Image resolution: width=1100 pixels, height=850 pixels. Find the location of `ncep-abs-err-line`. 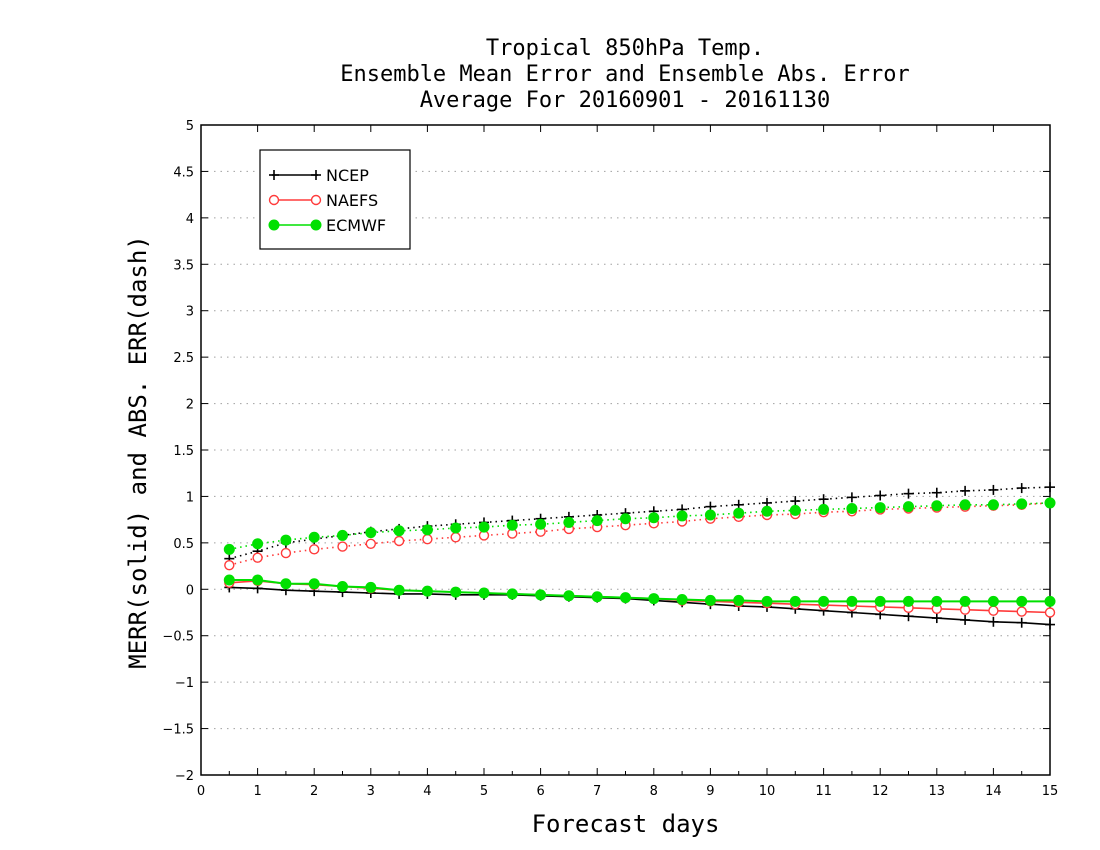

ncep-abs-err-line is located at coordinates (640, 523).